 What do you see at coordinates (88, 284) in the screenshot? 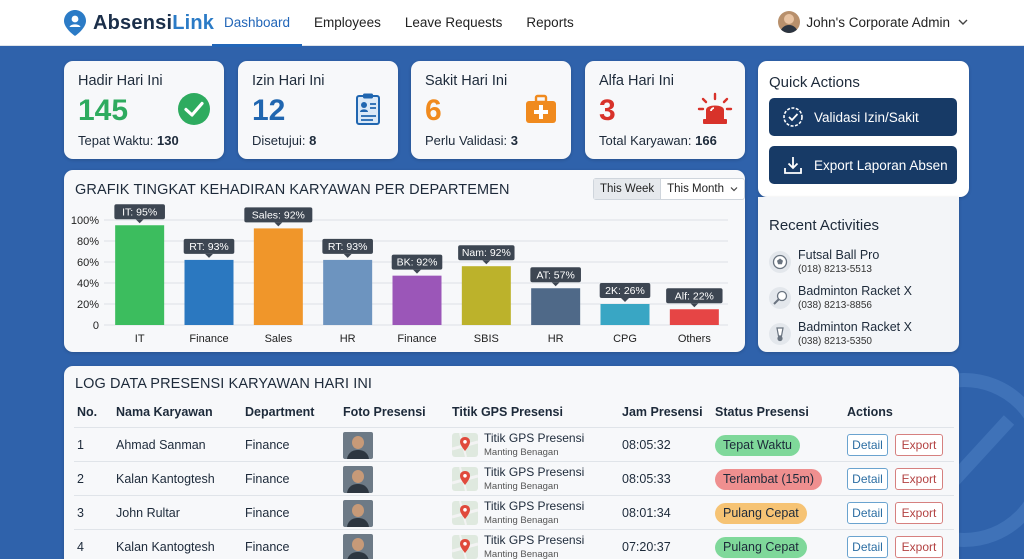
I see `y-tick-label: 40%` at bounding box center [88, 284].